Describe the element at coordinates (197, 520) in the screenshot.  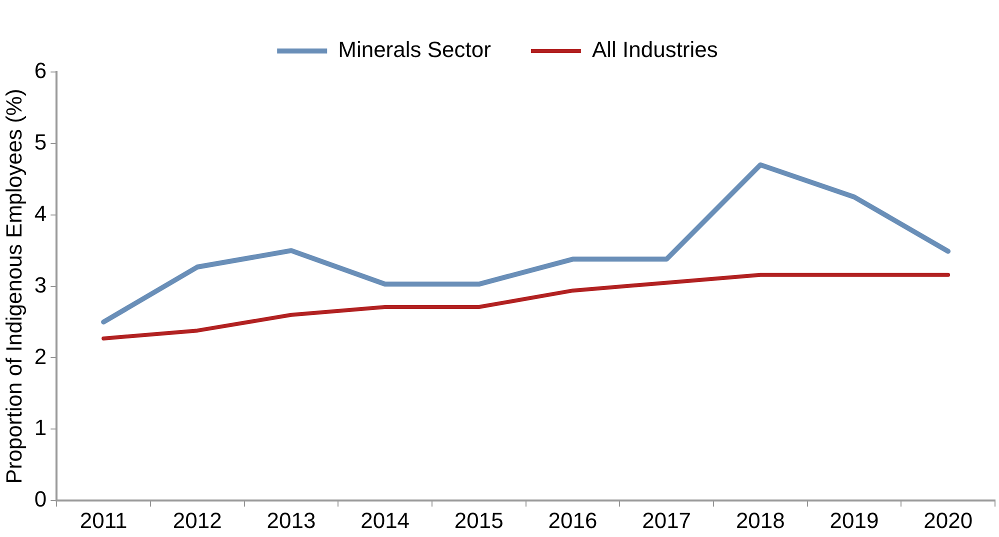
I see `x-tick-label: 2012` at that location.